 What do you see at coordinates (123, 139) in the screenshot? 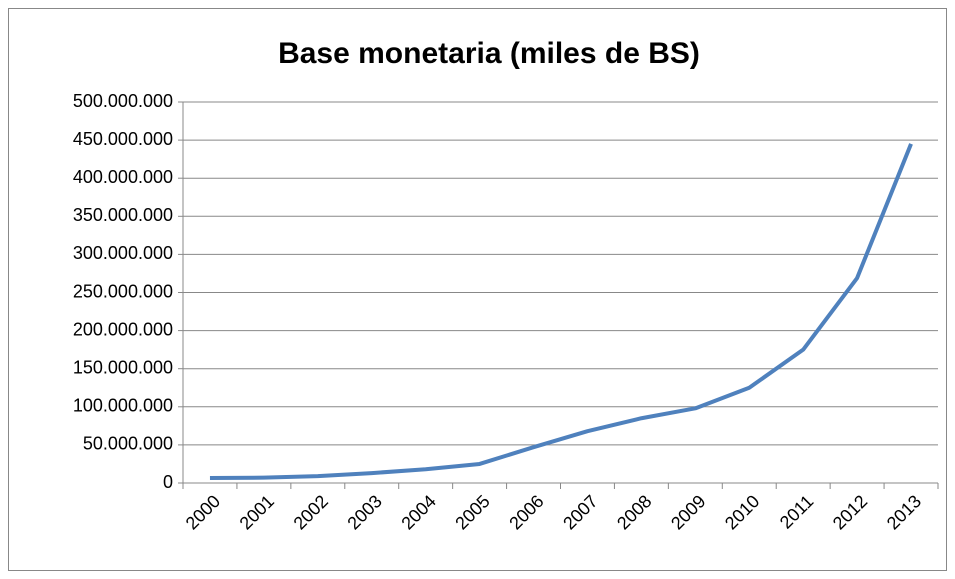
I see `y-tick-label: 450.000.000` at bounding box center [123, 139].